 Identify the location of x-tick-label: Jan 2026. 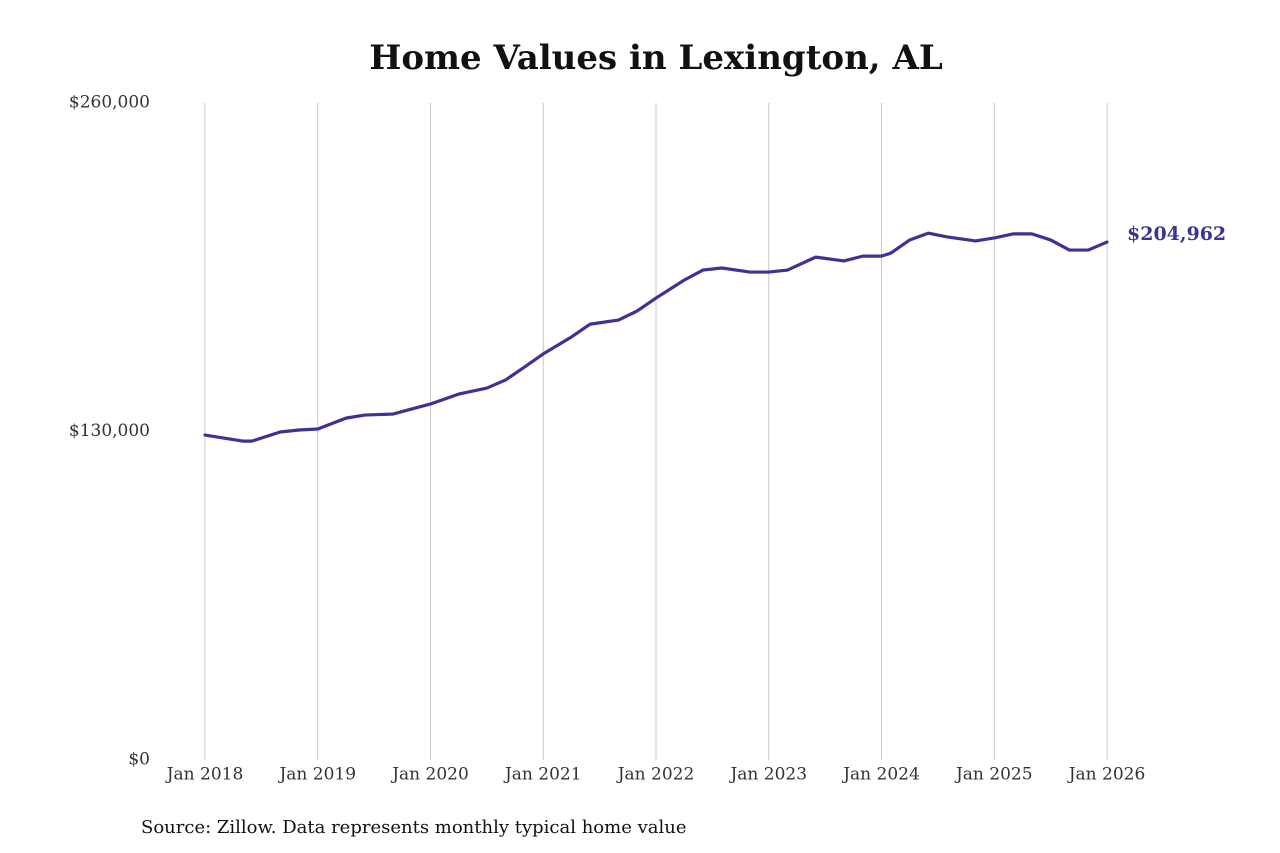
(1106, 775).